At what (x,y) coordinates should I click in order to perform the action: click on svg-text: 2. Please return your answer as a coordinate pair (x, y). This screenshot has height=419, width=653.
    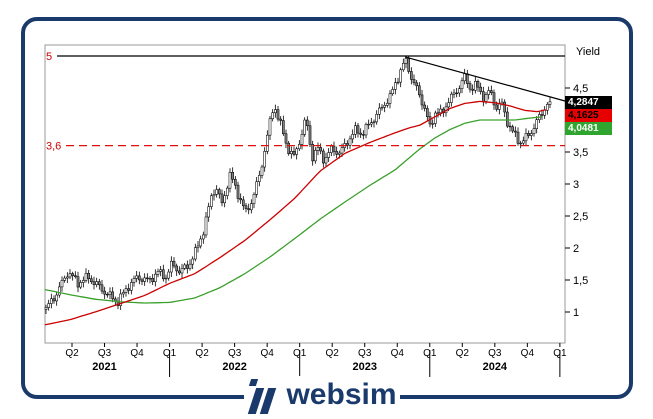
    Looking at the image, I should click on (576, 249).